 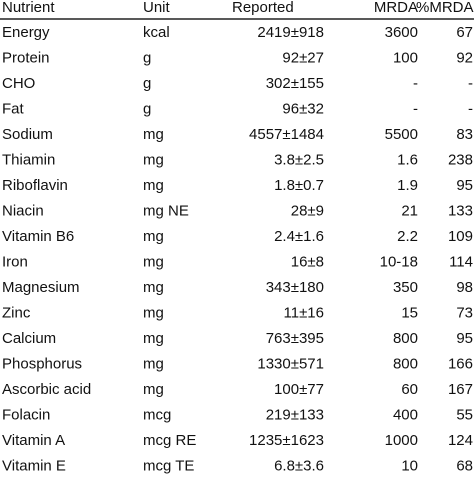 What do you see at coordinates (286, 440) in the screenshot?
I see `reported-cell: 1235±1623` at bounding box center [286, 440].